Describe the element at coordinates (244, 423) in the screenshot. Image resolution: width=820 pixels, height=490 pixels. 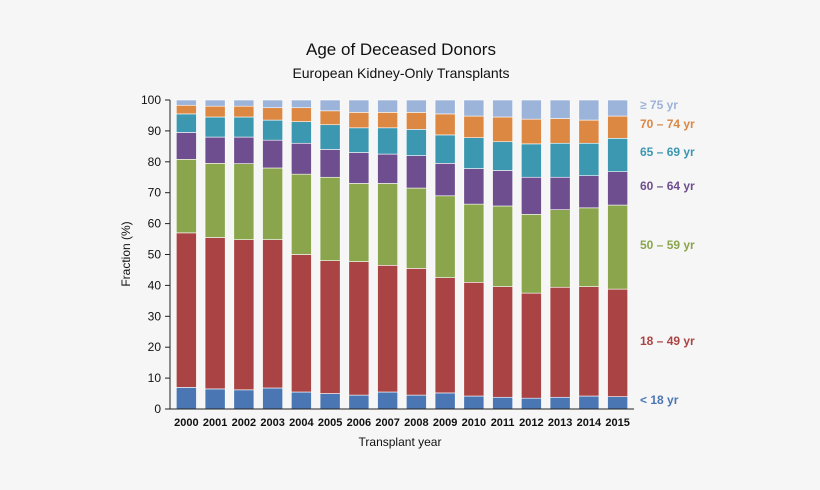
I see `x-tick-label: 2002` at that location.